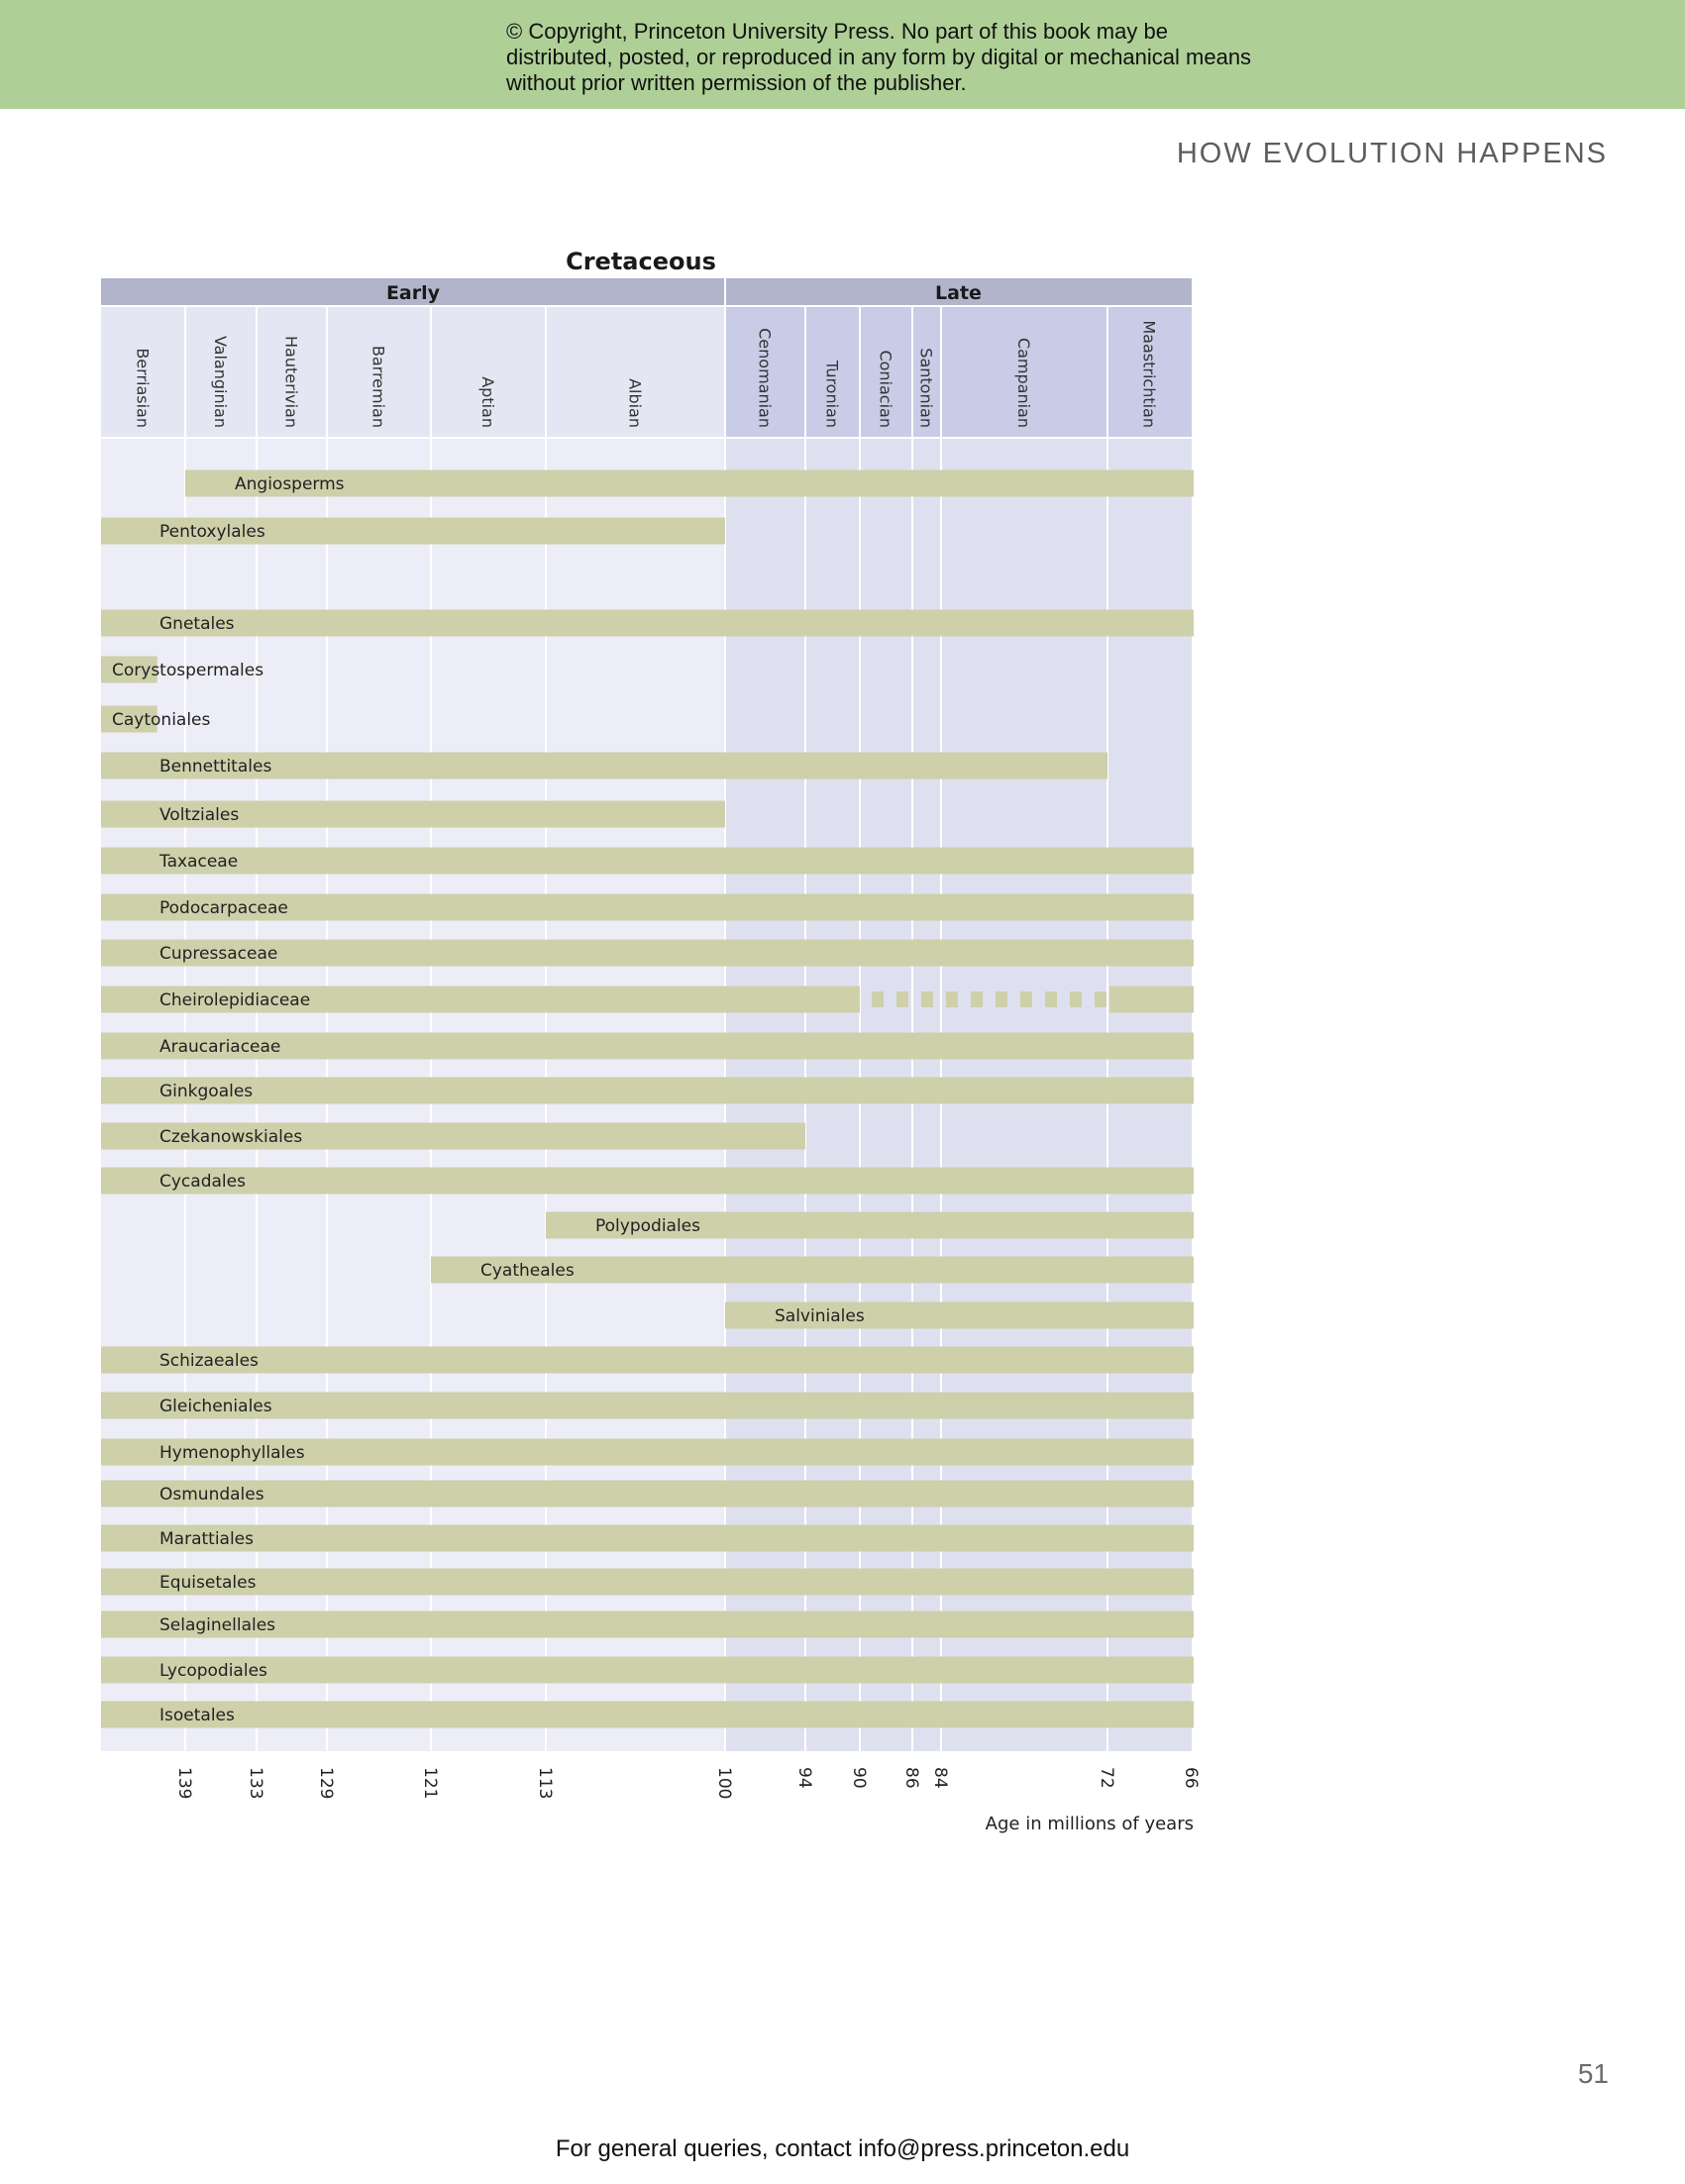 The height and width of the screenshot is (2184, 1685). I want to click on stage-label: Santonian, so click(926, 388).